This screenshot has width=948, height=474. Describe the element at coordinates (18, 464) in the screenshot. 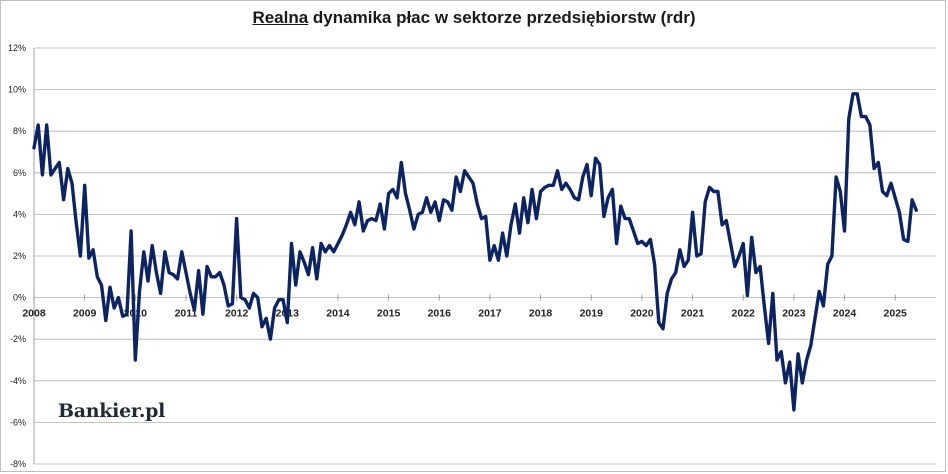

I see `y-tick-label: -8%` at that location.